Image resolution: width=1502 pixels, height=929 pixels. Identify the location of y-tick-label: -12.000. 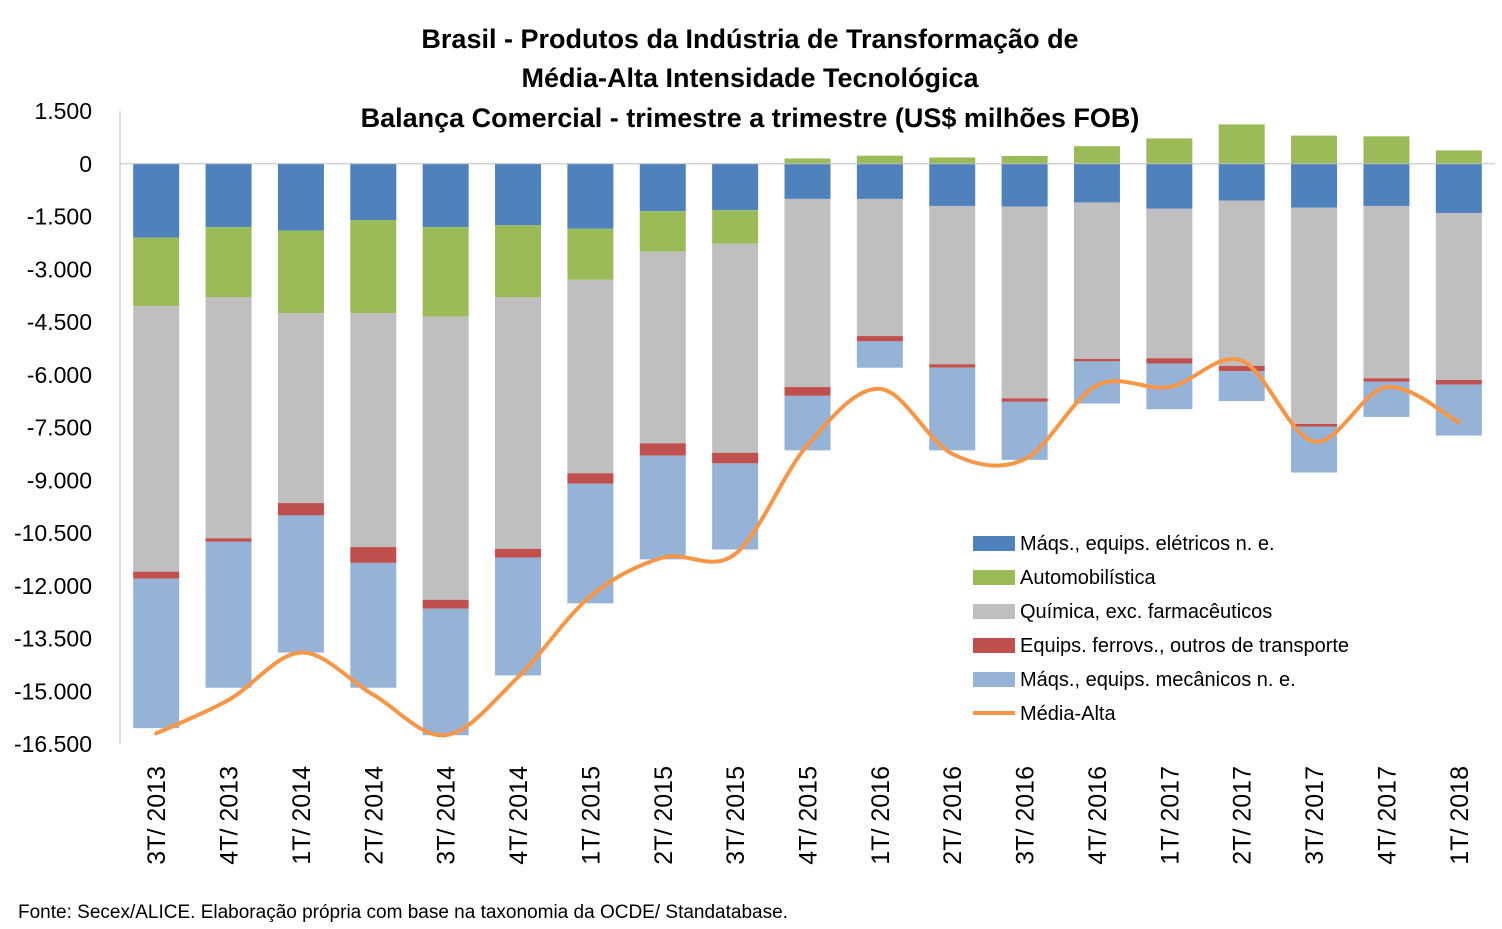
(53, 586).